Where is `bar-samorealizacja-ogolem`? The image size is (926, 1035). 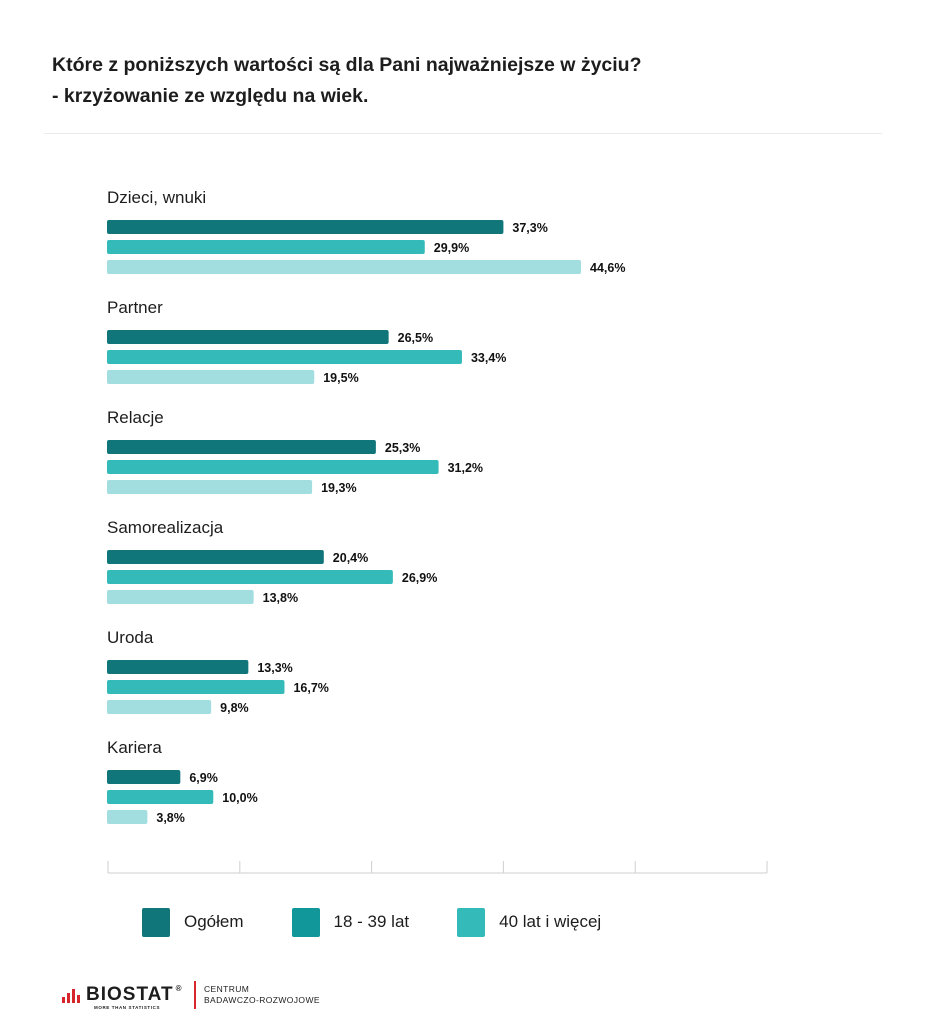
bar-samorealizacja-ogolem is located at coordinates (215, 557).